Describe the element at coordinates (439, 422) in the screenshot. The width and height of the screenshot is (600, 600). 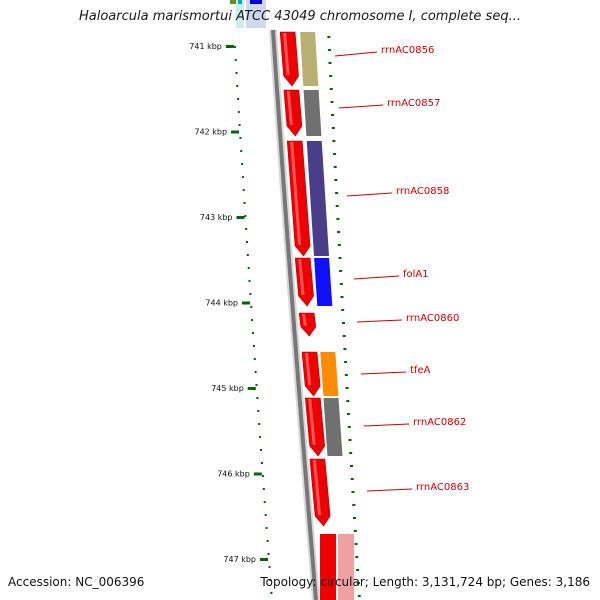
I see `gene-label: rrnAC0862` at that location.